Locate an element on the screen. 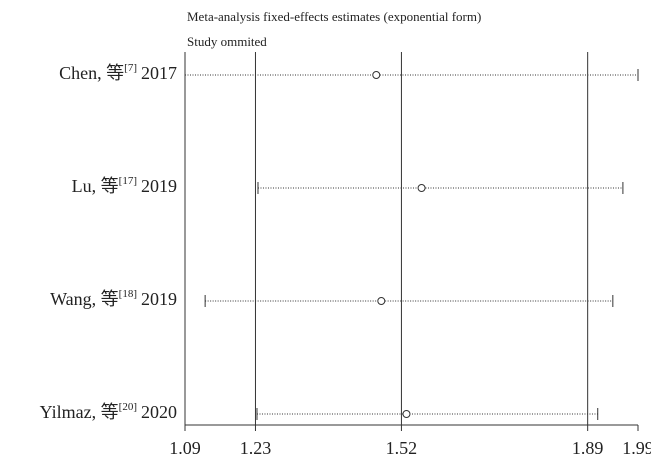 This screenshot has height=464, width=651. y-tick-label: Wang, 等[18] 2019 is located at coordinates (113, 299).